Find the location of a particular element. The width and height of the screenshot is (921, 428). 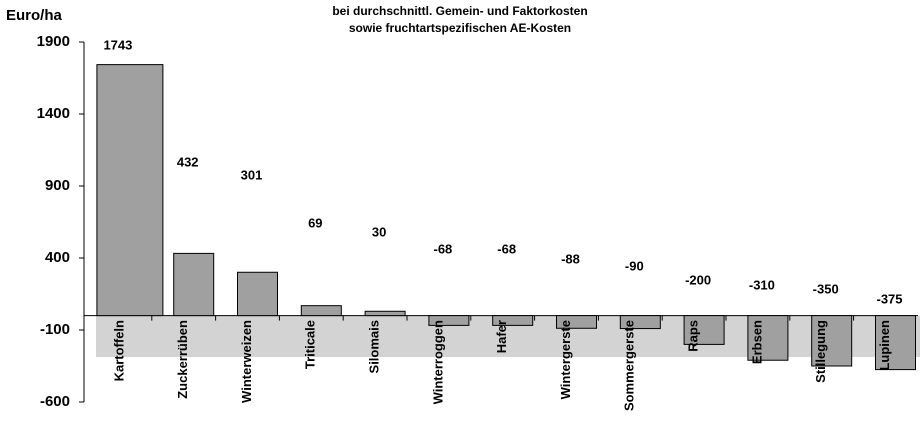

y-tick-label: 900 is located at coordinates (57, 185).